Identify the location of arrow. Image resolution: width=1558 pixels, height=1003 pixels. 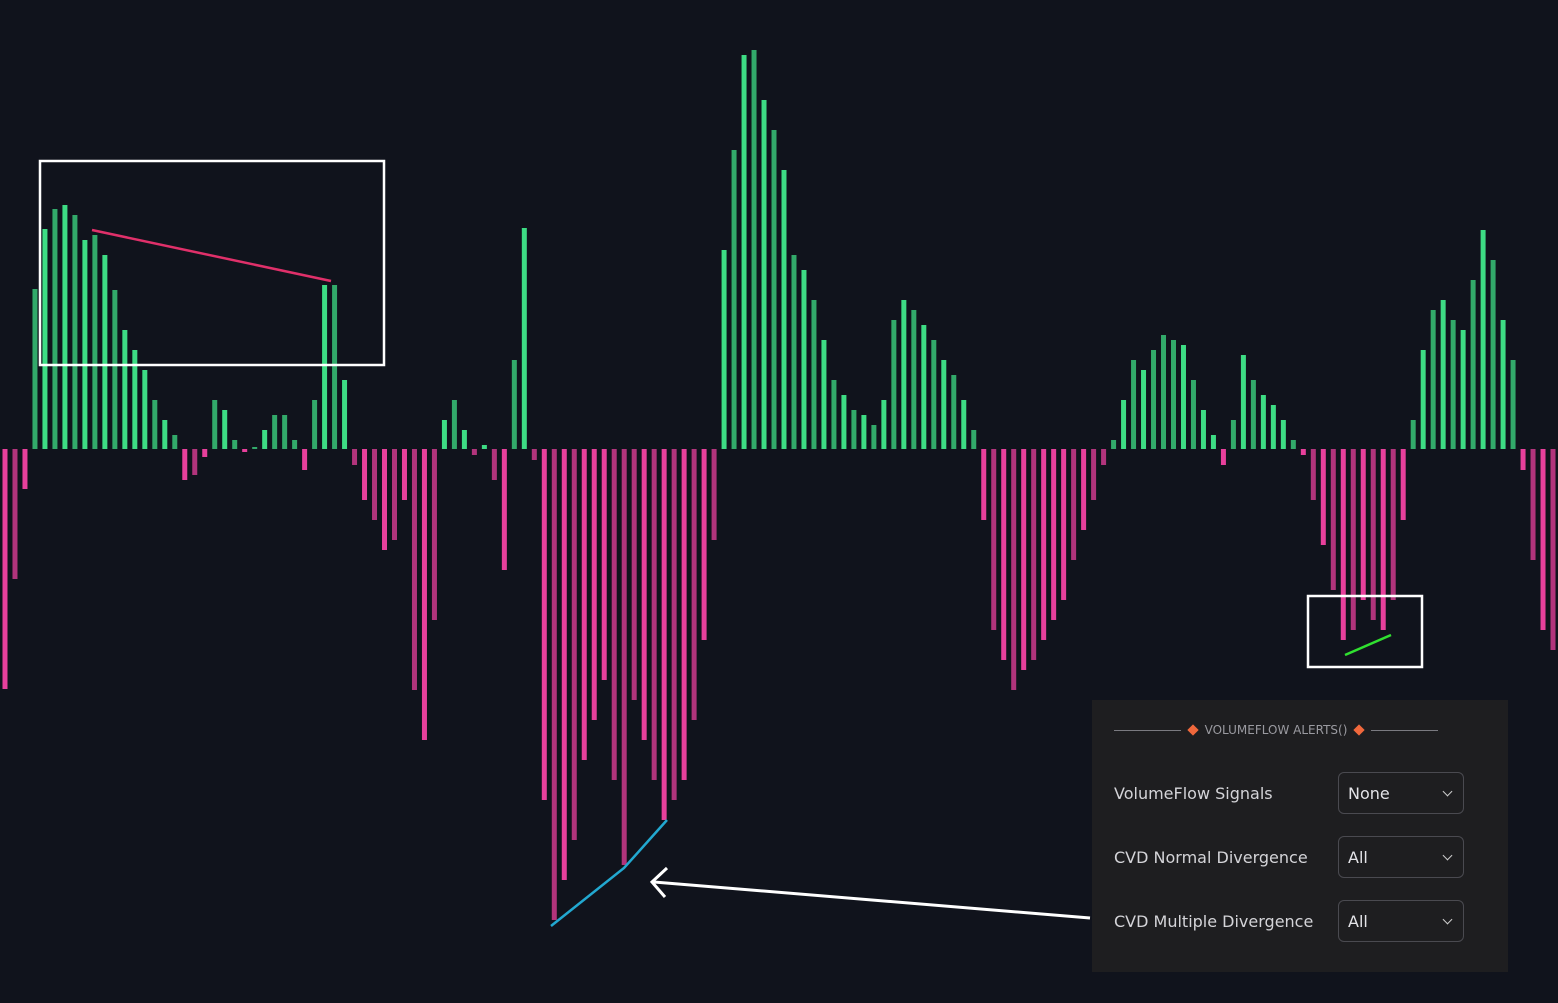
(870, 893).